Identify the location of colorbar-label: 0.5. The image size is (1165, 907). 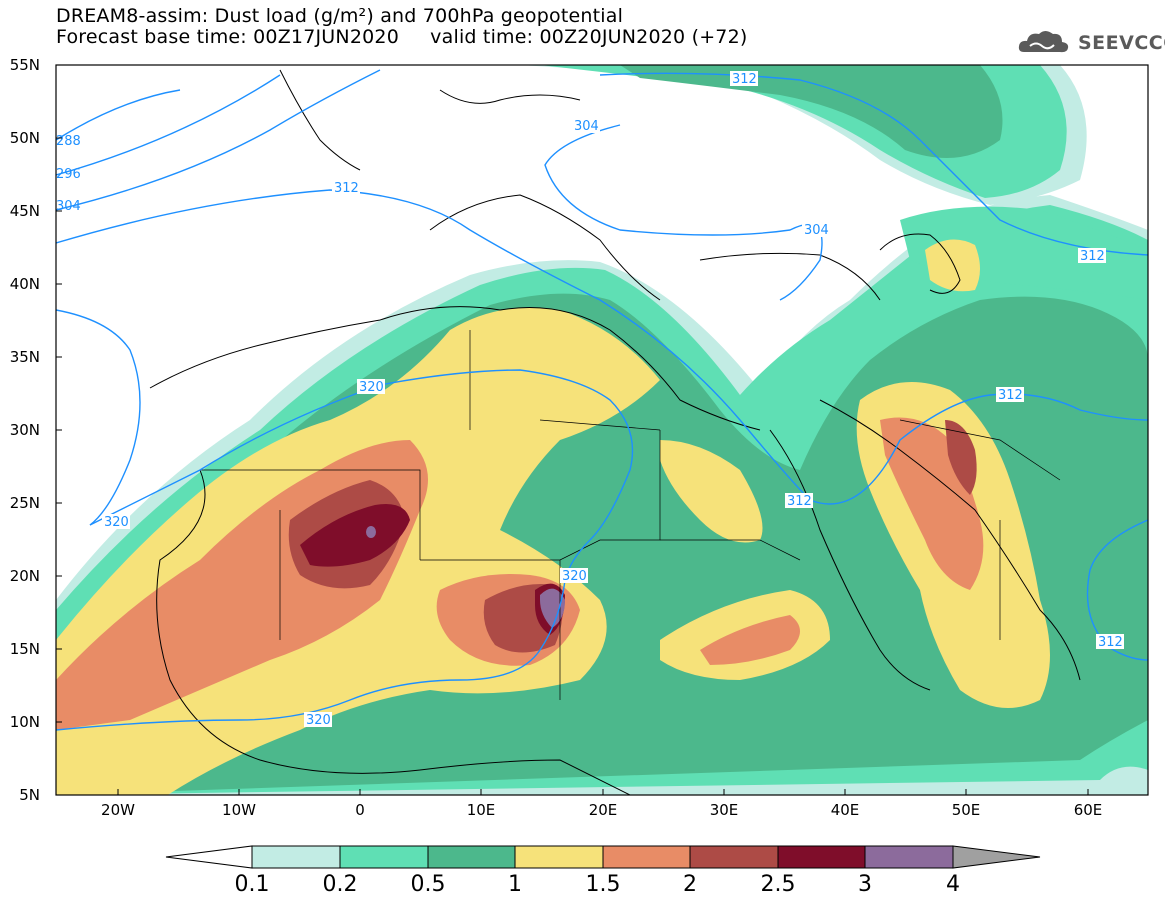
(428, 884).